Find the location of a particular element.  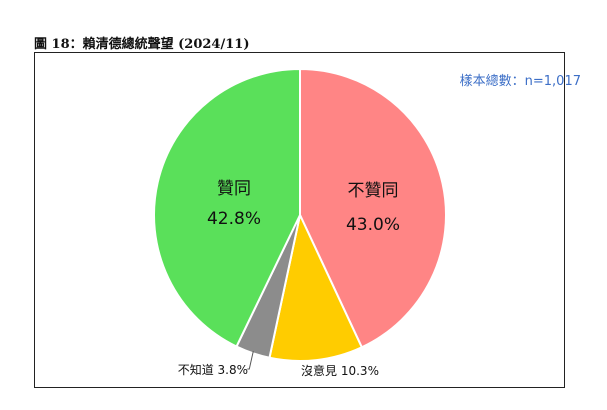

leader-line-unknown is located at coordinates (250, 360).